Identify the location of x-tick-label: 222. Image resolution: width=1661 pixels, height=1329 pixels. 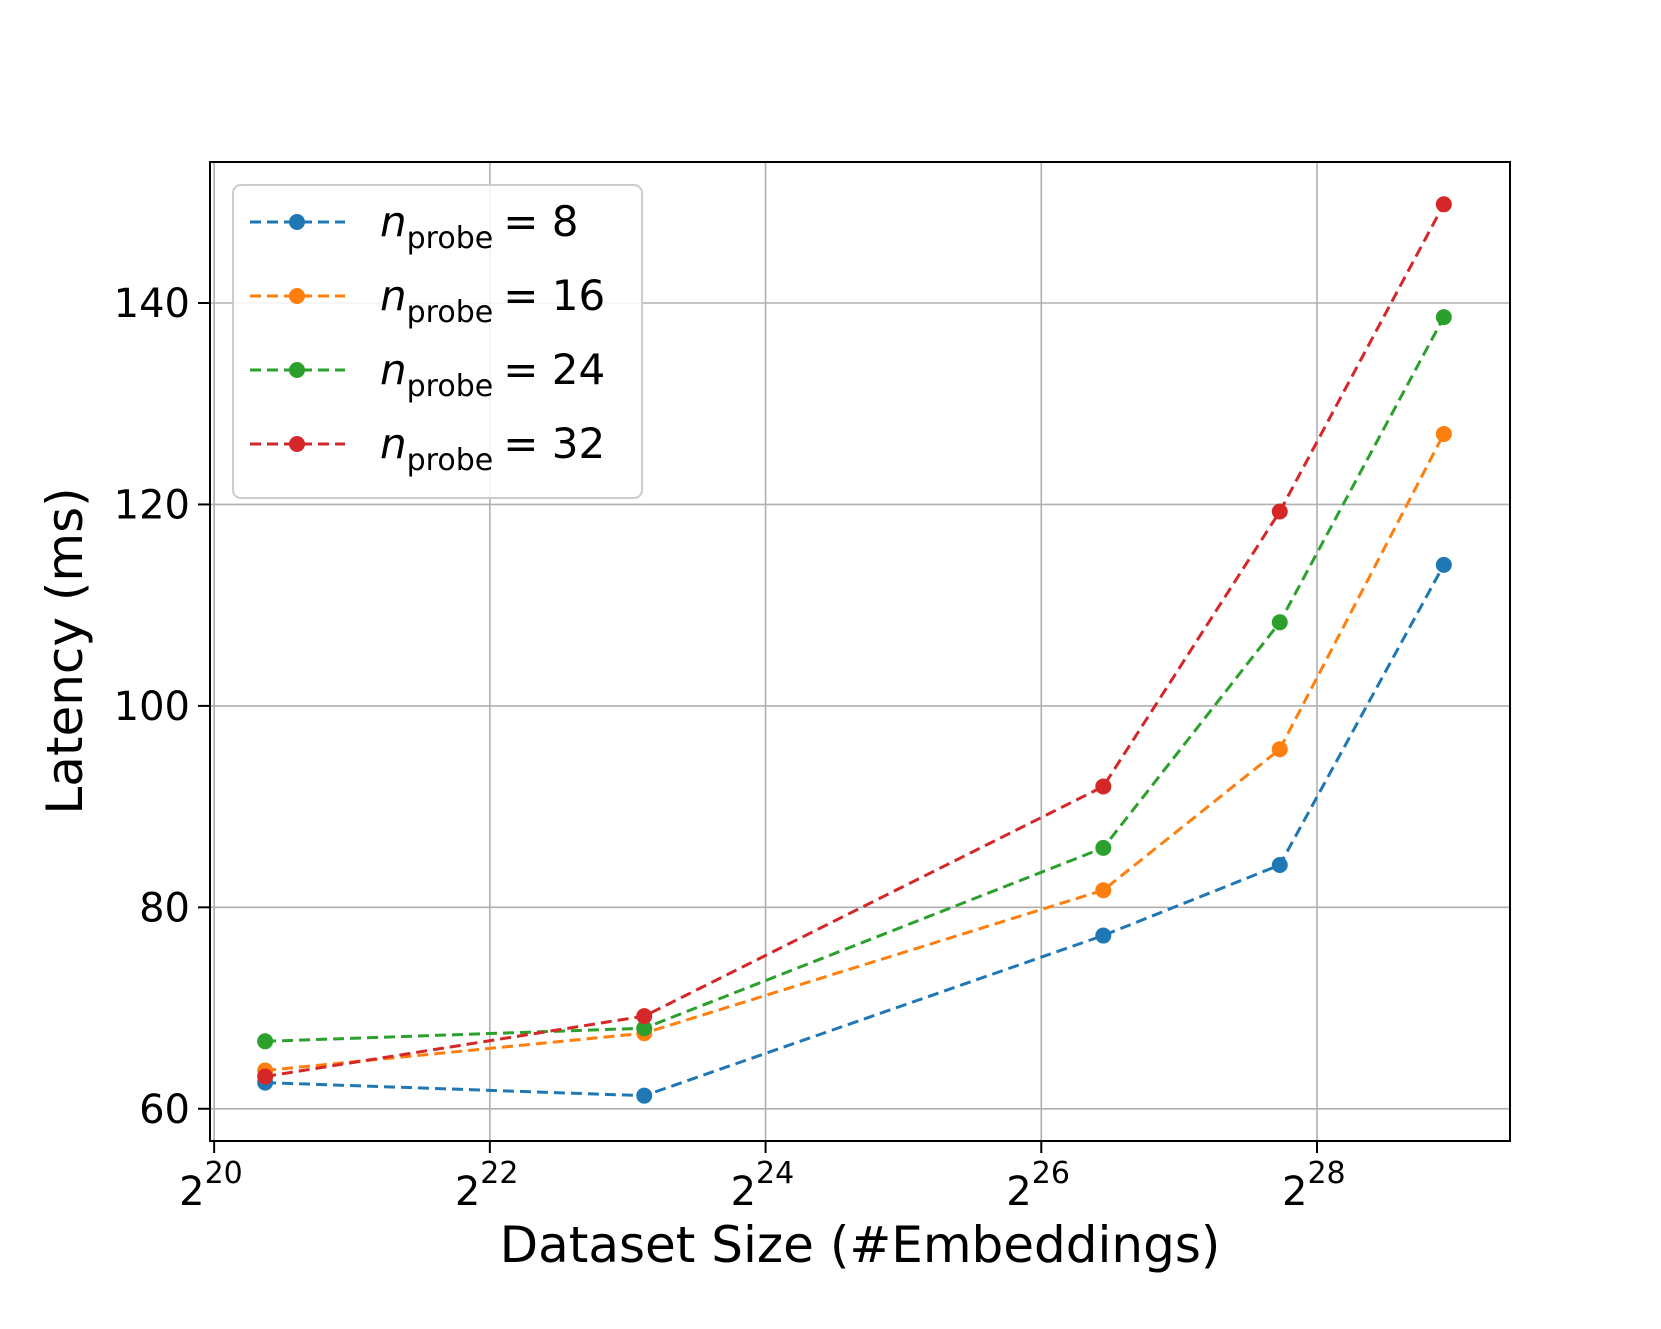
(487, 1185).